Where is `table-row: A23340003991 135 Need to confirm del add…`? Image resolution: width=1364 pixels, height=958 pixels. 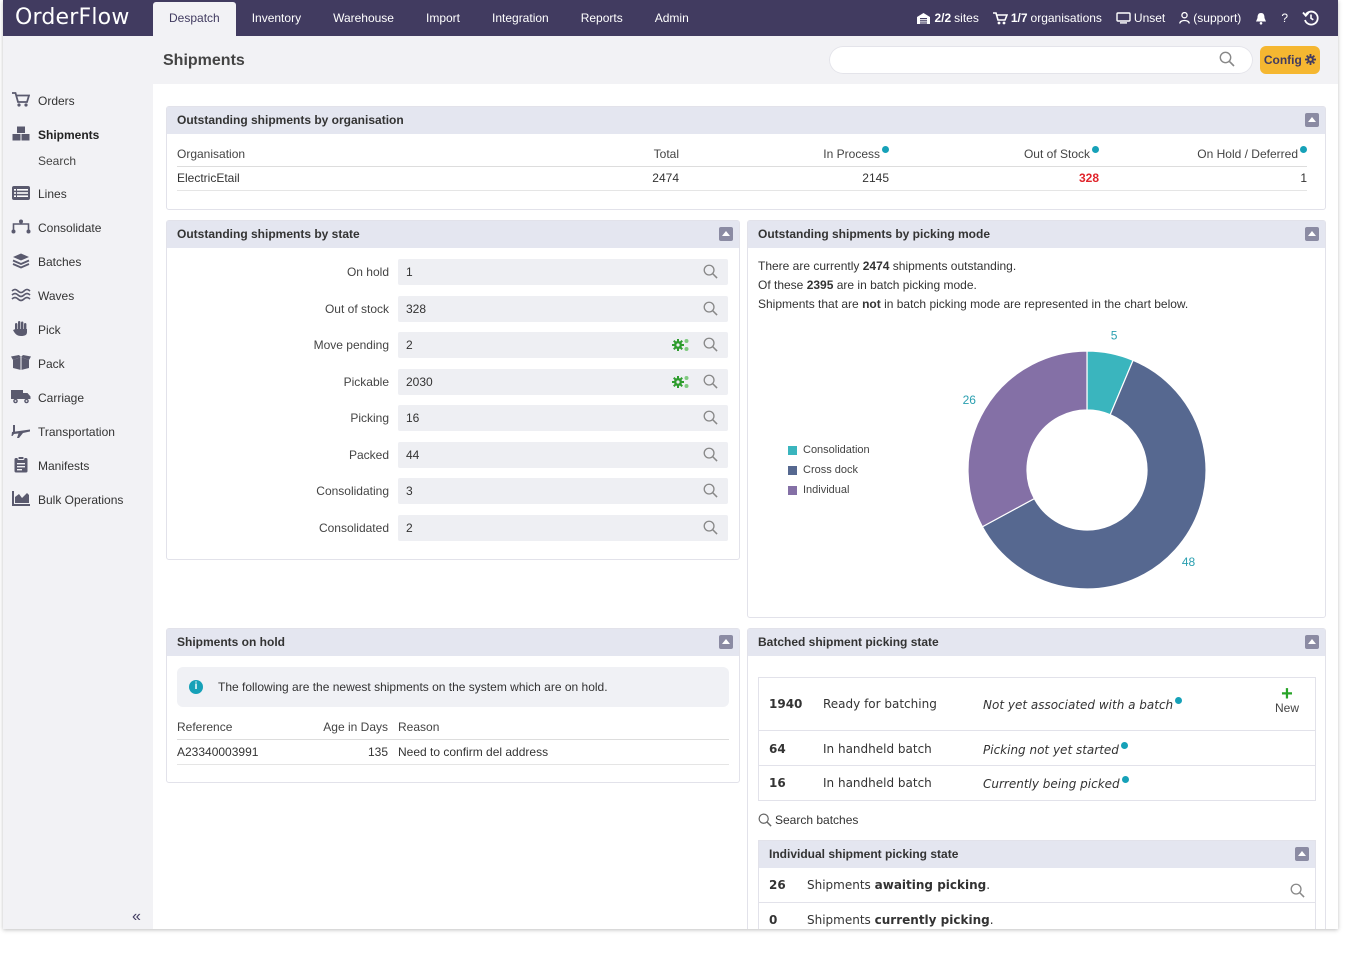 table-row: A23340003991 135 Need to confirm del add… is located at coordinates (453, 752).